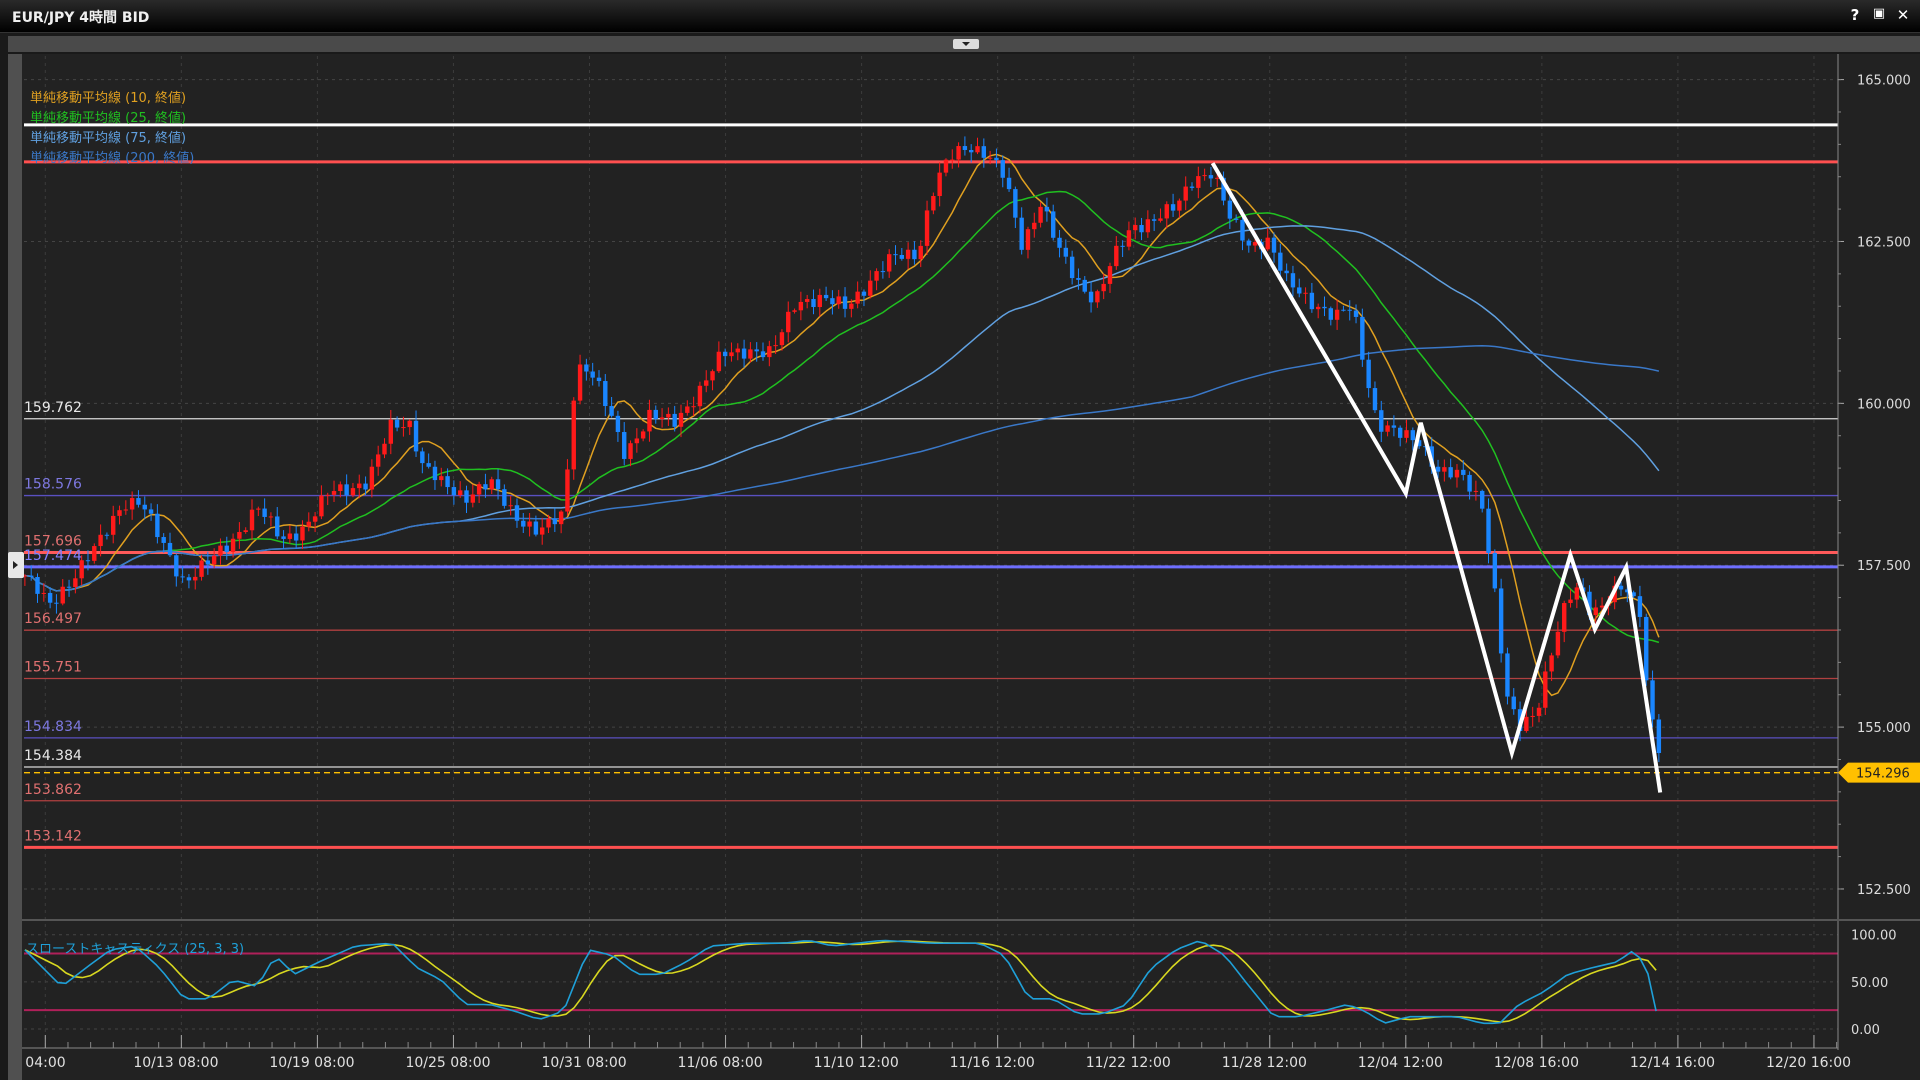 The height and width of the screenshot is (1080, 1920). I want to click on chevron-down-icon, so click(966, 44).